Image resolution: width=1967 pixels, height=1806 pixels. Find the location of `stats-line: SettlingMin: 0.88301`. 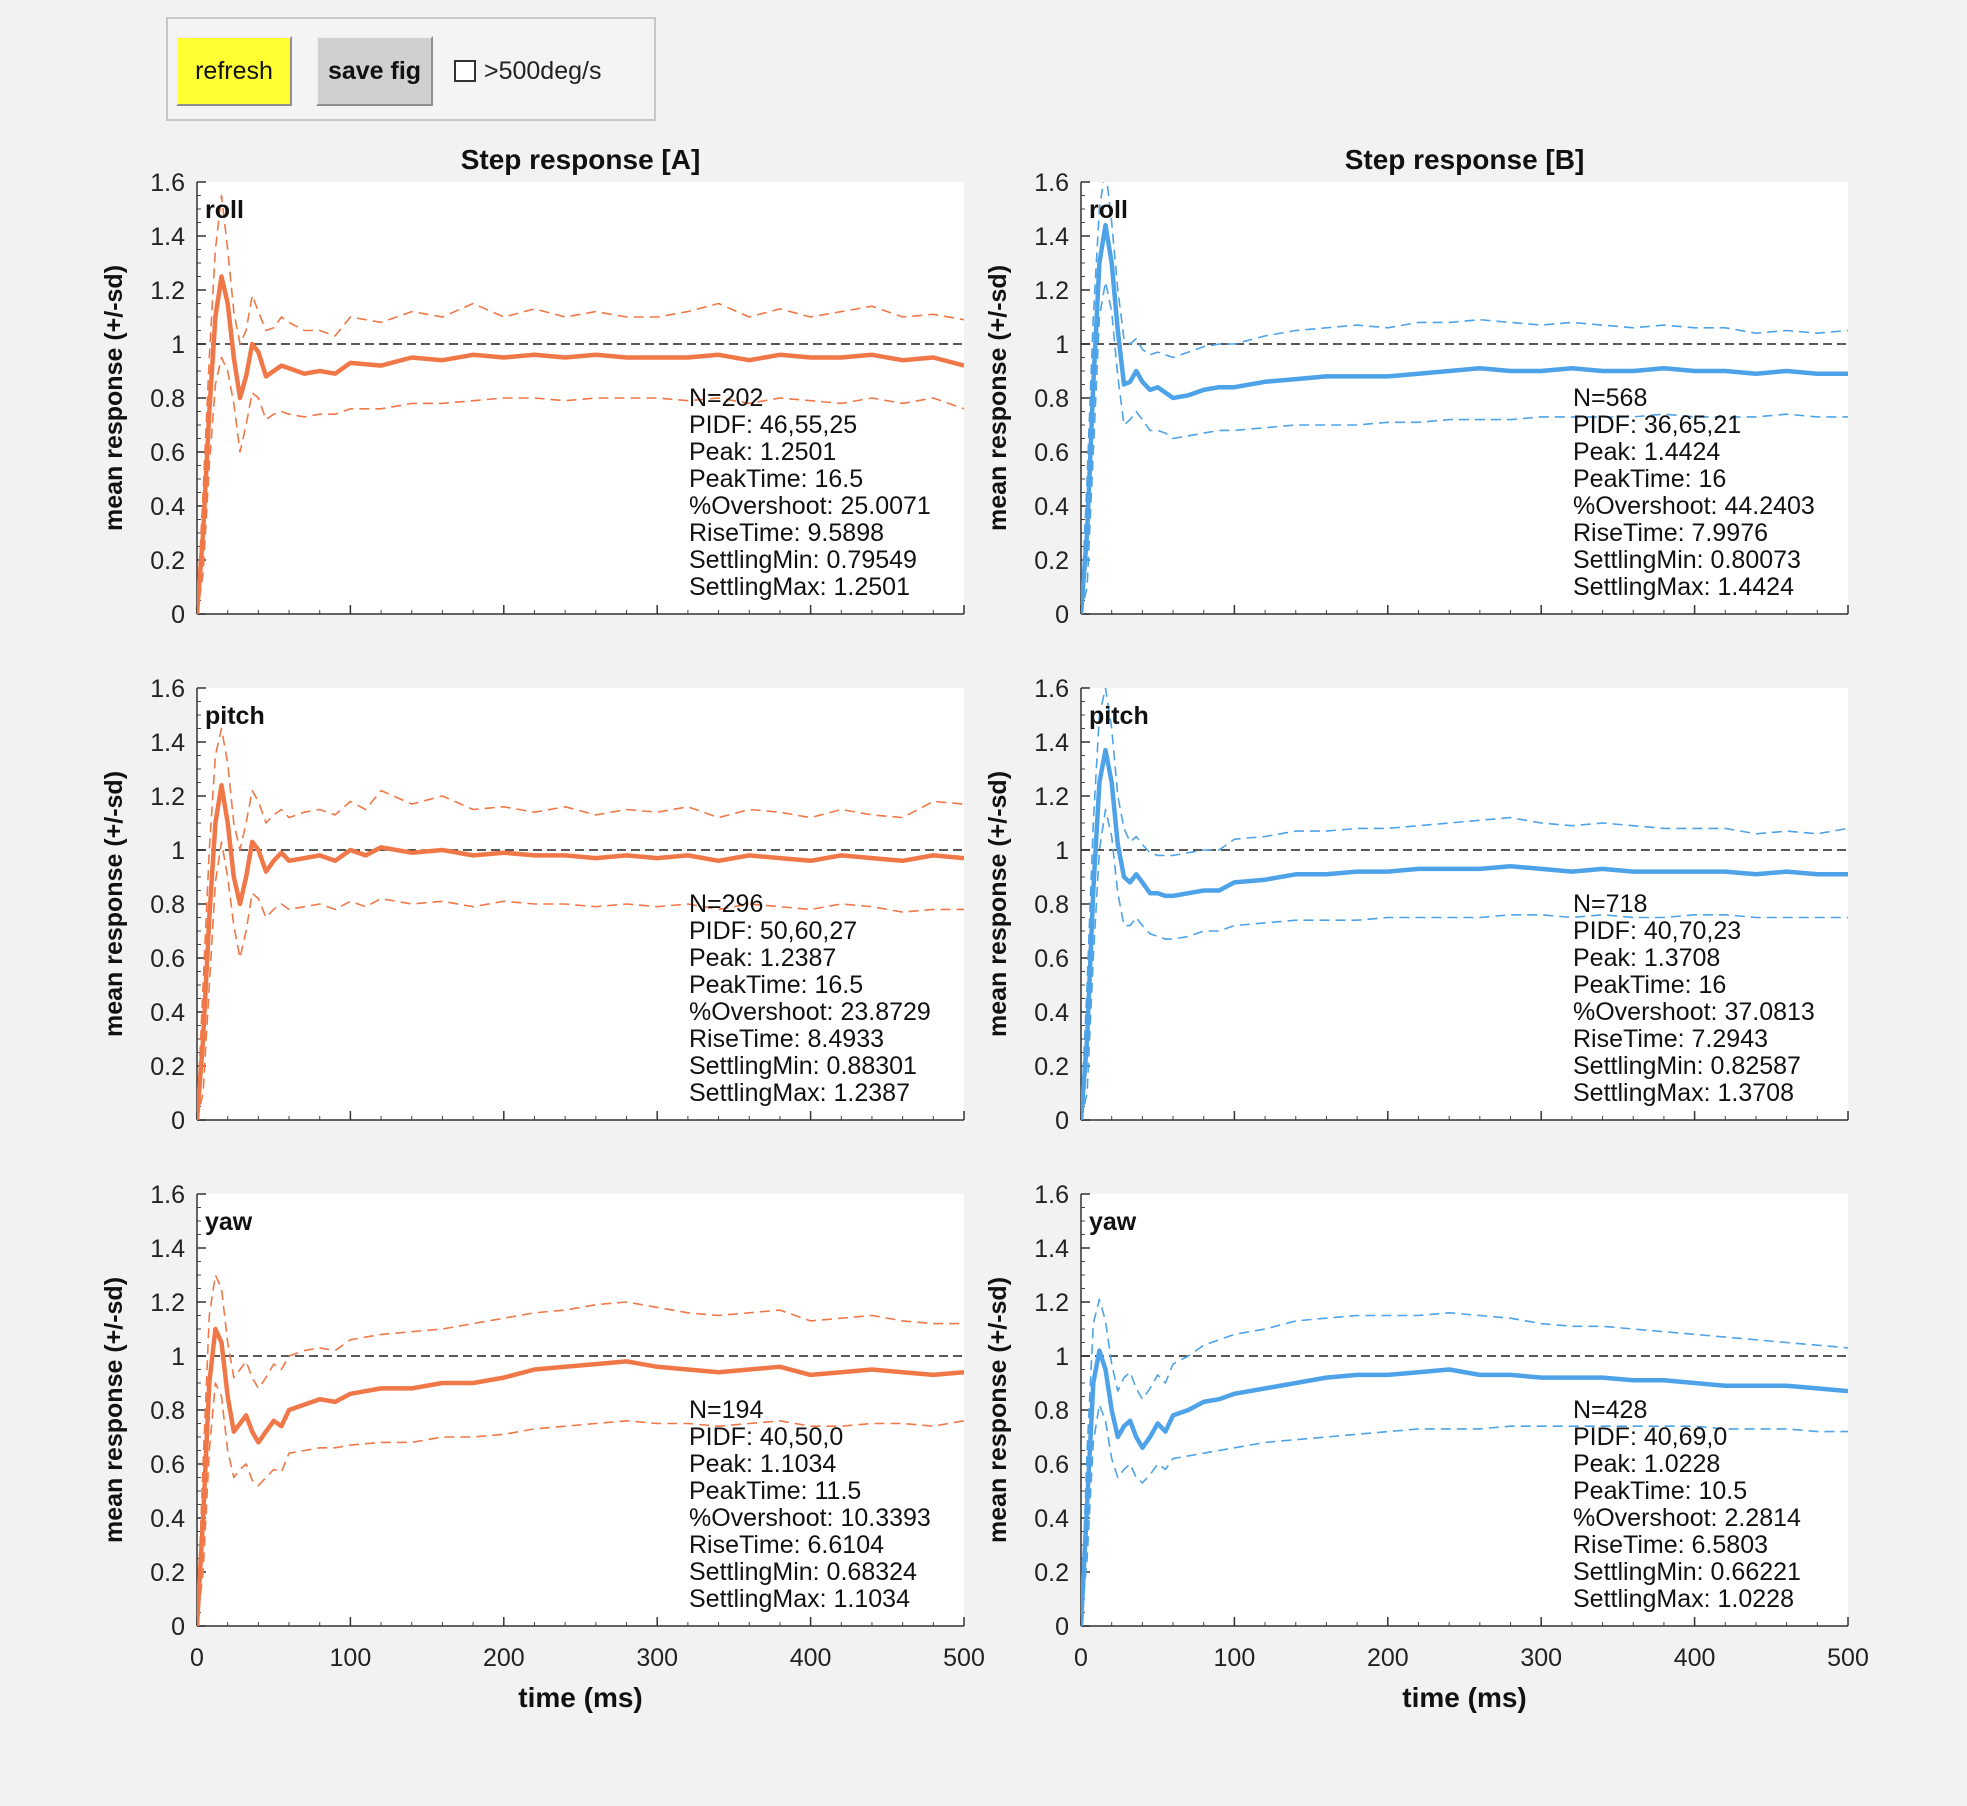

stats-line: SettlingMin: 0.88301 is located at coordinates (803, 1066).